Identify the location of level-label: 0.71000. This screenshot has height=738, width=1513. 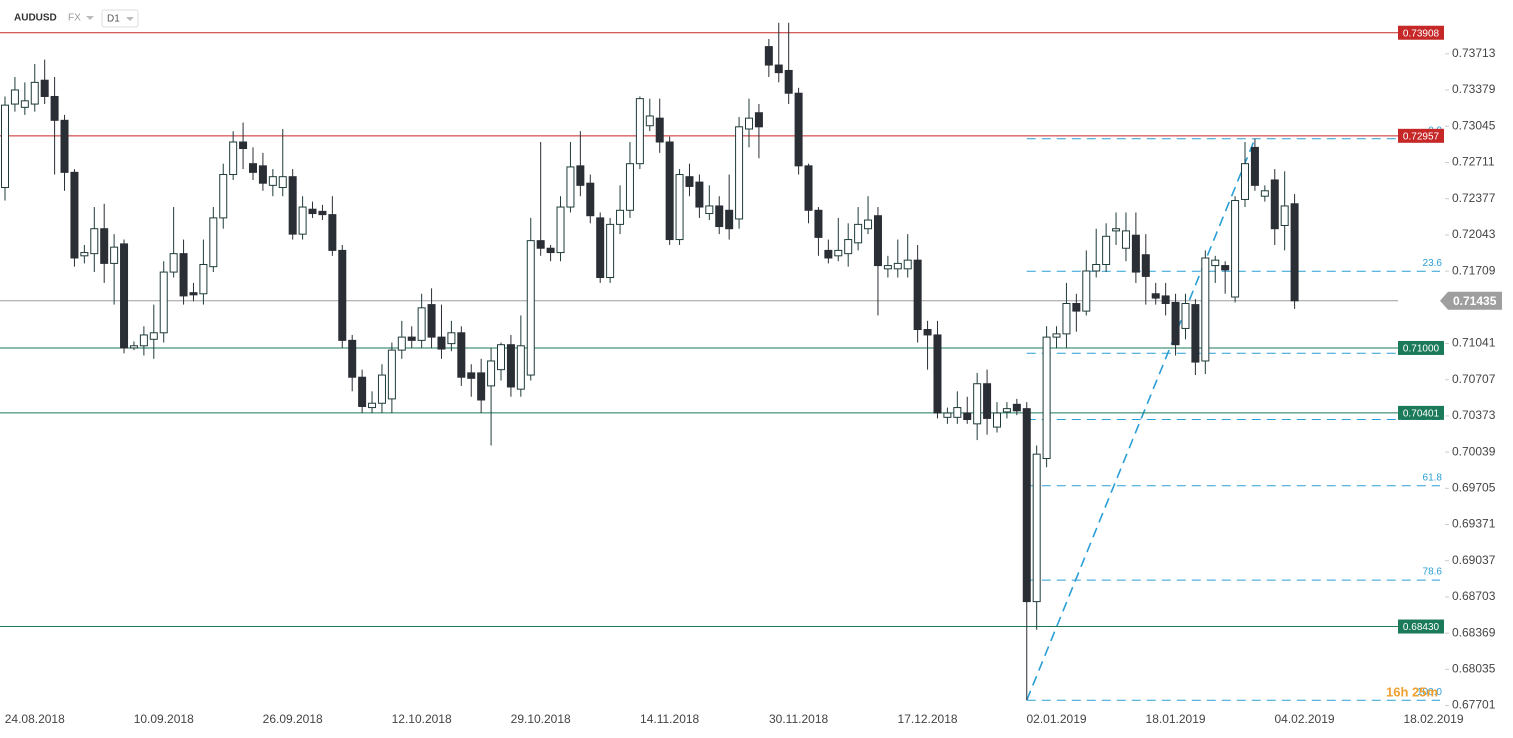
(1421, 349).